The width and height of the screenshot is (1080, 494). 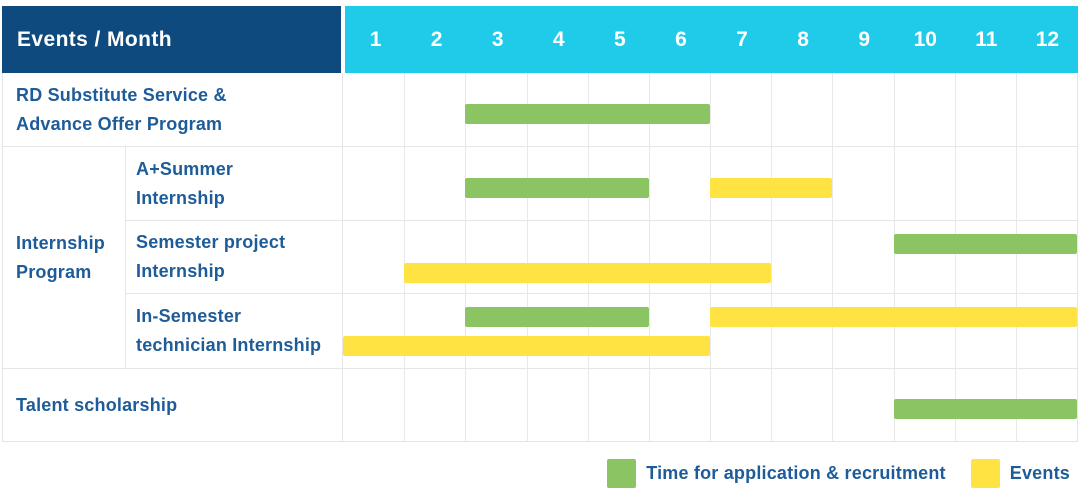 I want to click on month-header-label: 2, so click(x=436, y=39).